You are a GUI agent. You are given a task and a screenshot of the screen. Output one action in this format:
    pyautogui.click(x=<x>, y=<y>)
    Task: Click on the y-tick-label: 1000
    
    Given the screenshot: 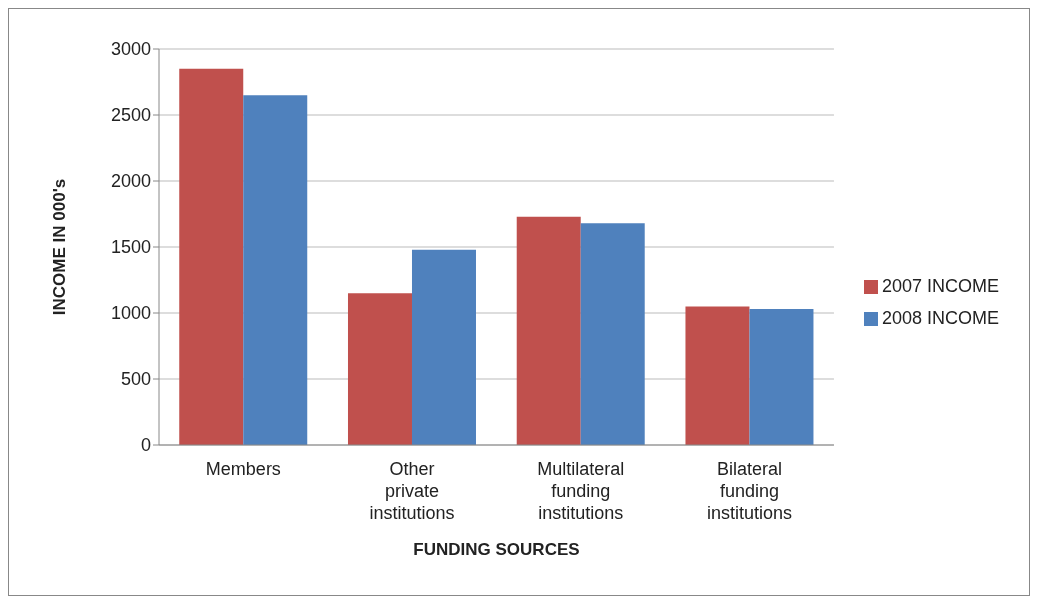 What is the action you would take?
    pyautogui.click(x=130, y=313)
    